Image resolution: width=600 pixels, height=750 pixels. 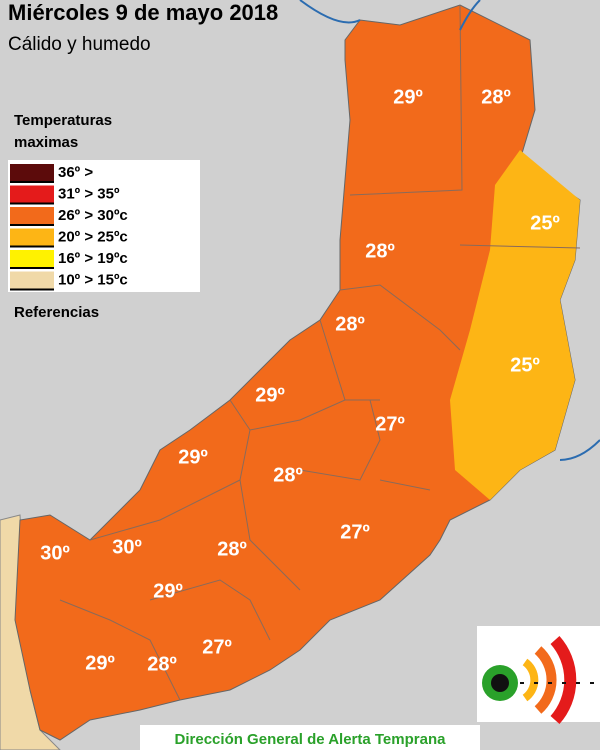 What do you see at coordinates (143, 12) in the screenshot?
I see `title: Miércoles 9 de mayo 2018` at bounding box center [143, 12].